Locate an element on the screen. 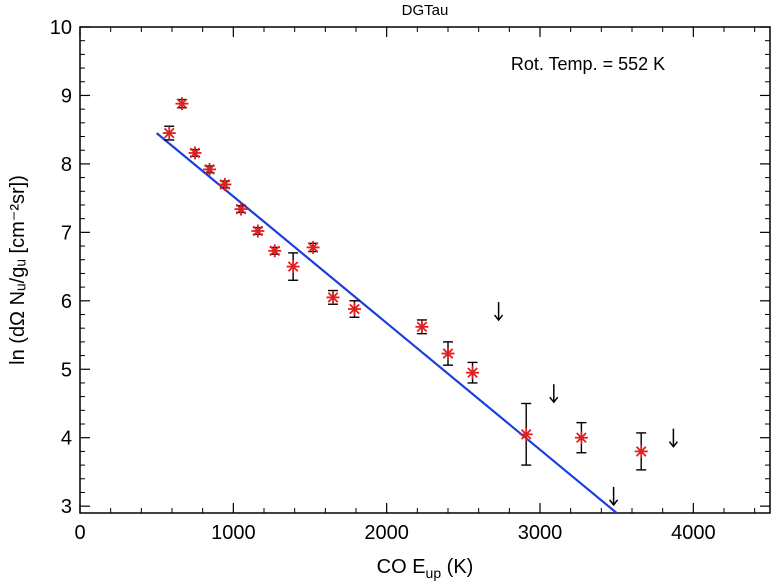 The width and height of the screenshot is (772, 581). y-tick-label: 7 is located at coordinates (66, 233).